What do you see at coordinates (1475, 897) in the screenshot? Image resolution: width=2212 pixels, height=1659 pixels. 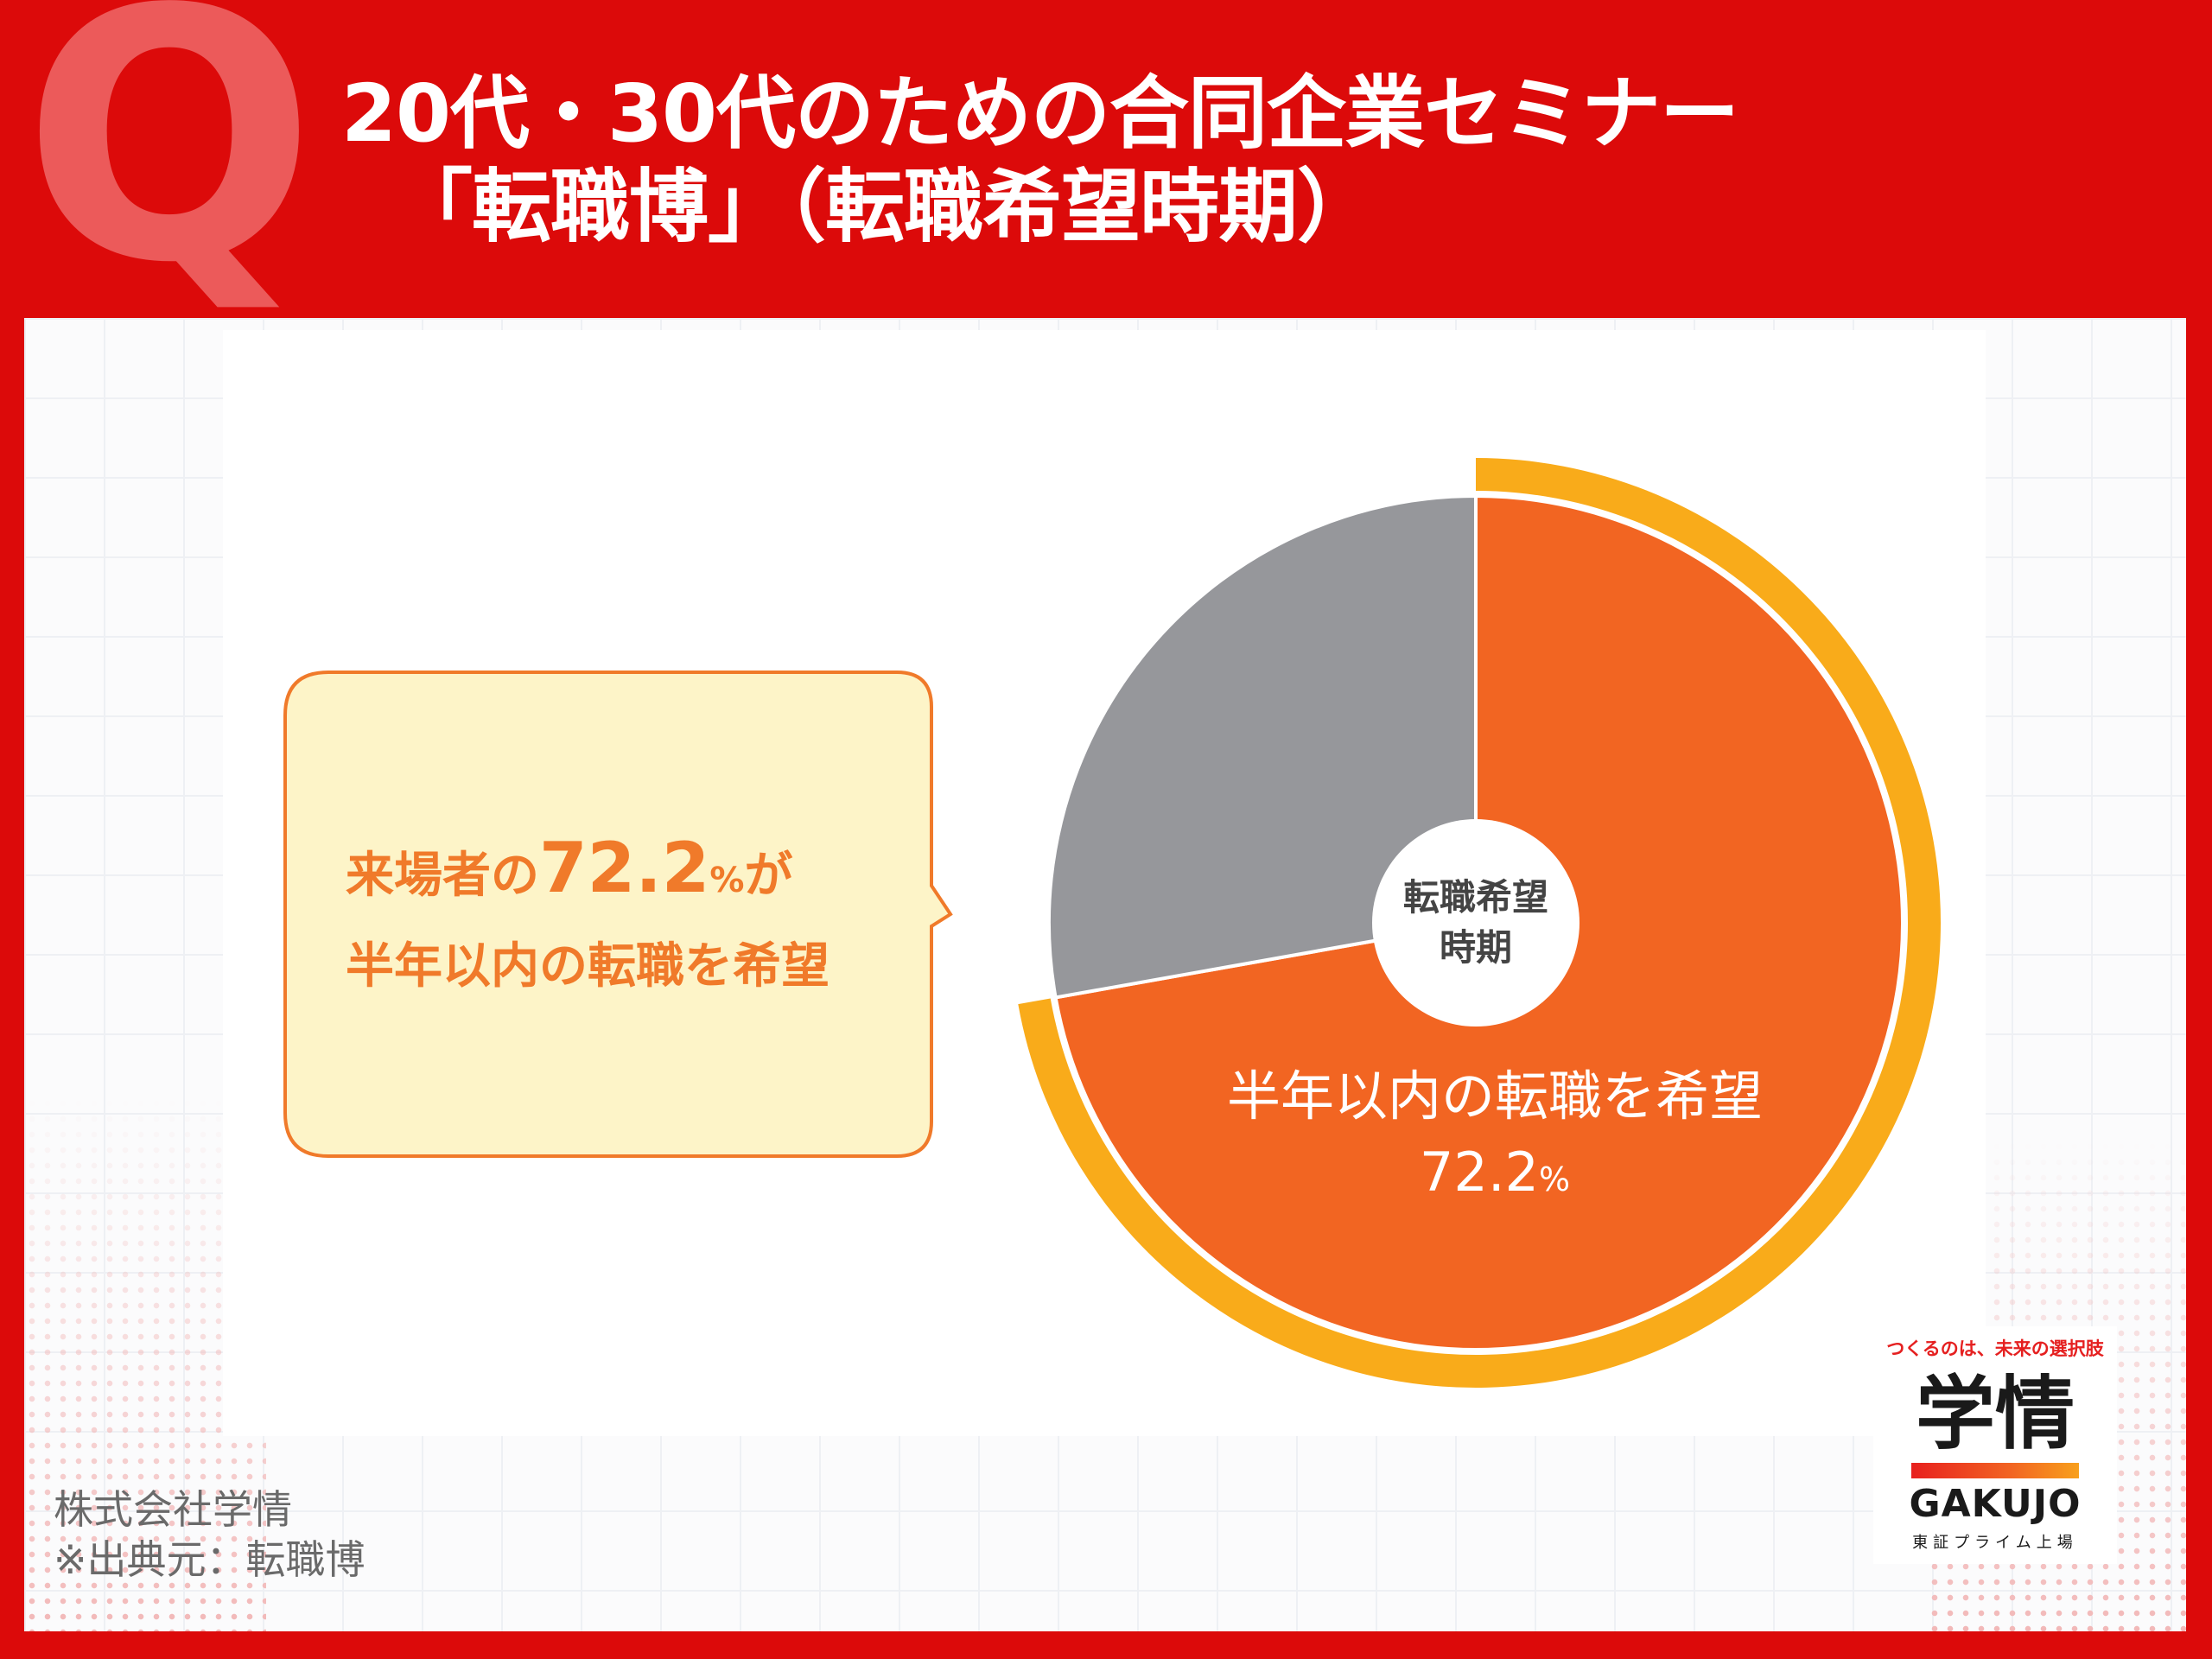 I see `center-label-line-1: 転職希望` at bounding box center [1475, 897].